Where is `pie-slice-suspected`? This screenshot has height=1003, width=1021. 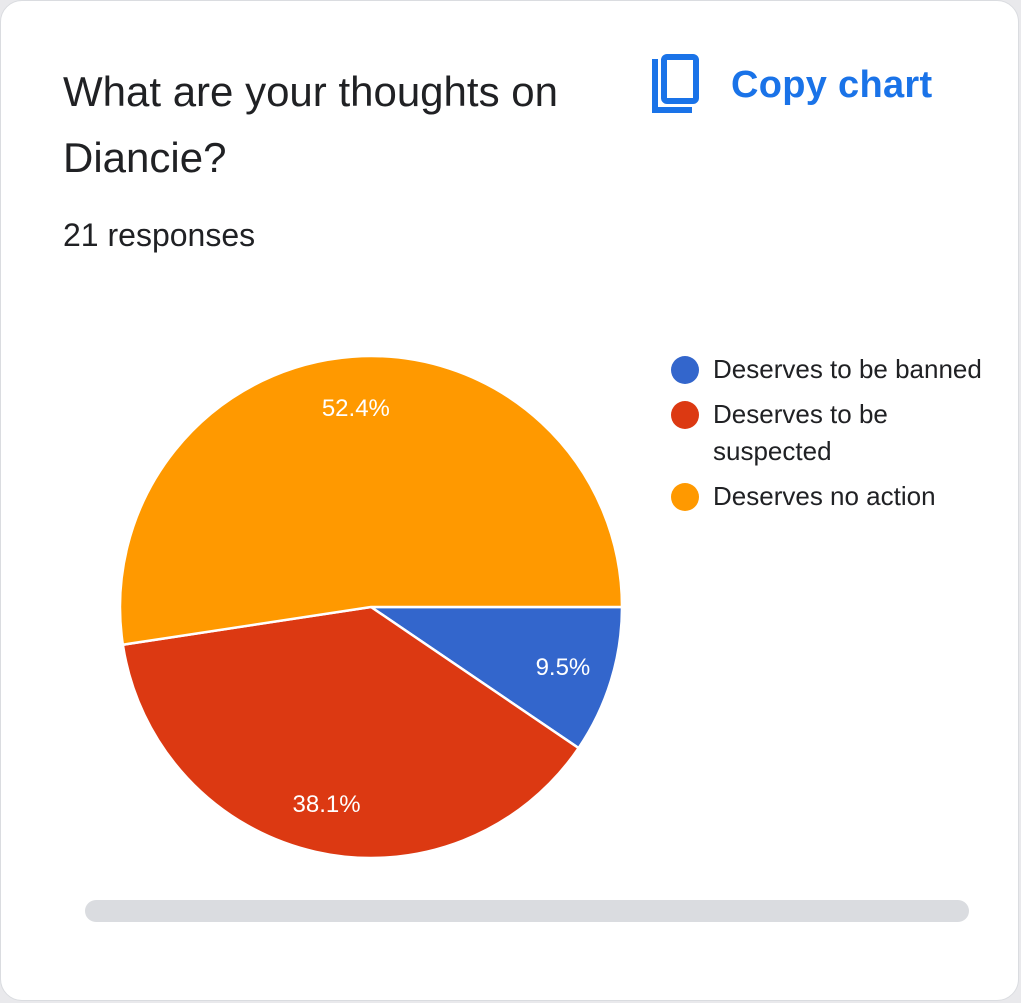 pie-slice-suspected is located at coordinates (350, 732).